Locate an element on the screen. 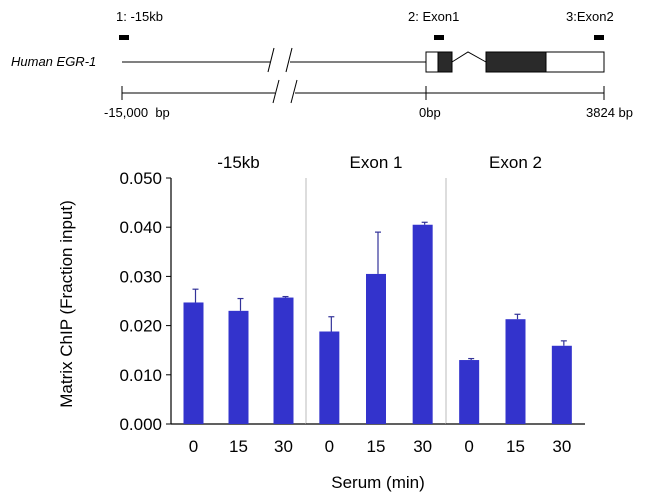 This screenshot has height=501, width=650. site-label-3: 3:Exon2 is located at coordinates (590, 16).